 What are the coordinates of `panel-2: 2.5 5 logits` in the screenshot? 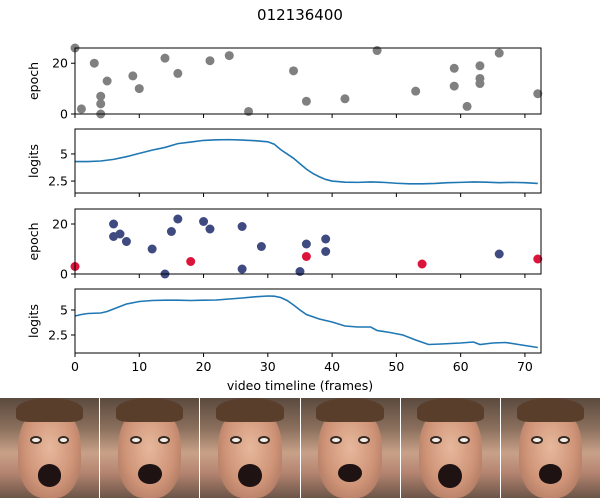 It's located at (284, 162).